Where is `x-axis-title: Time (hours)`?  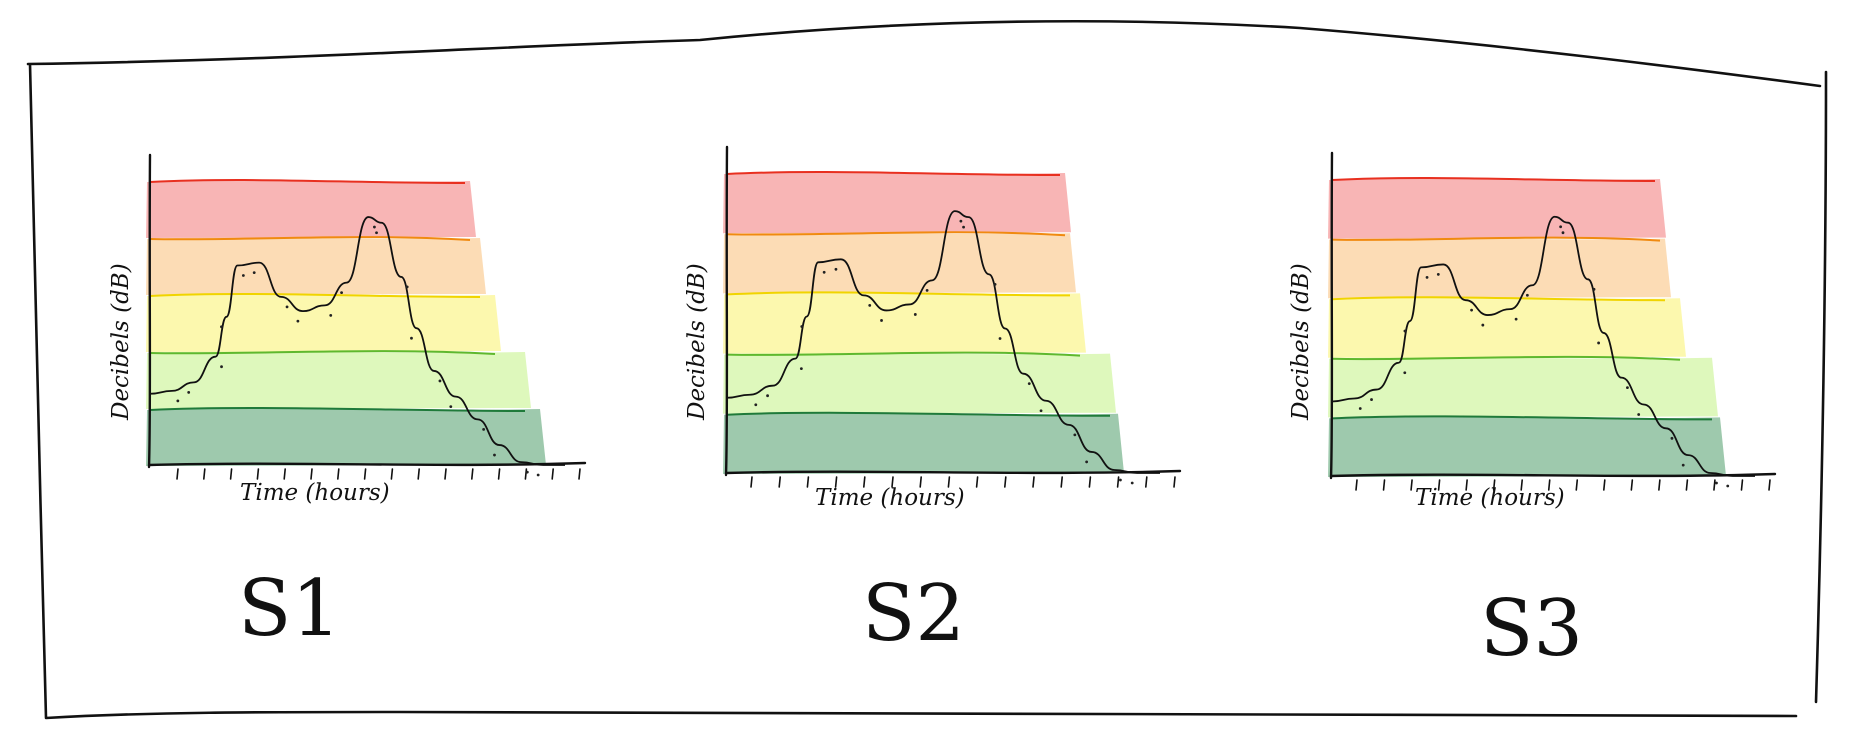 x-axis-title: Time (hours) is located at coordinates (890, 498).